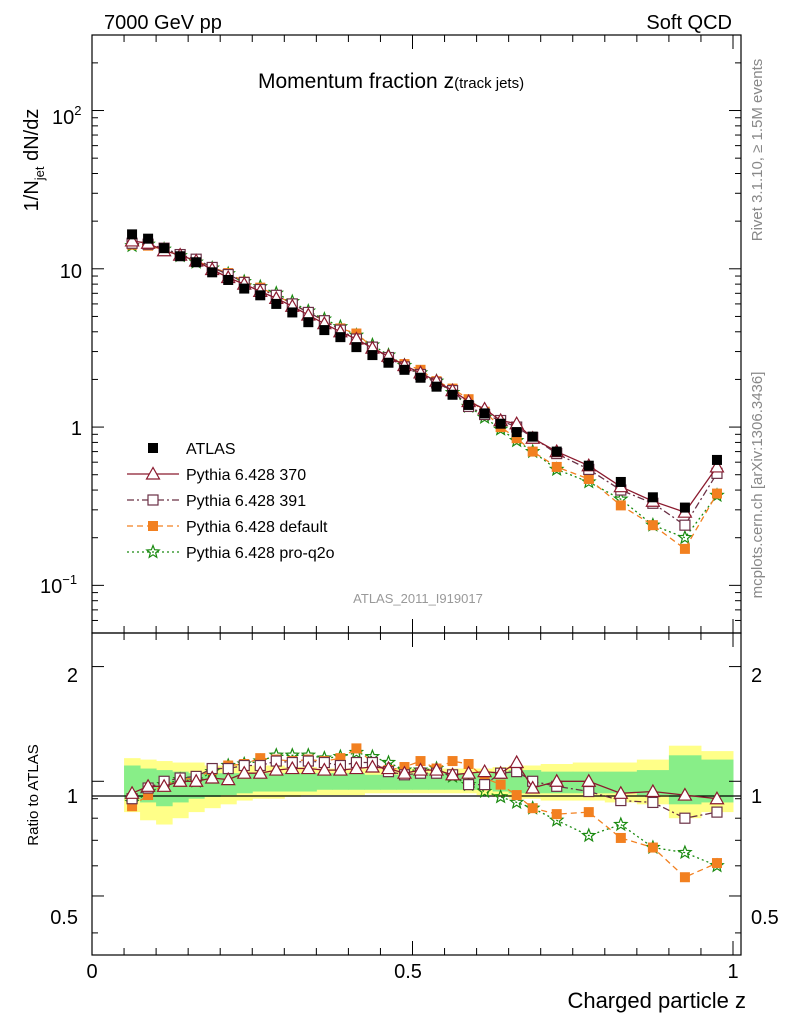 This screenshot has width=786, height=1024. Describe the element at coordinates (34, 160) in the screenshot. I see `main-y-axis-label: 1/Njet dN/dz` at that location.